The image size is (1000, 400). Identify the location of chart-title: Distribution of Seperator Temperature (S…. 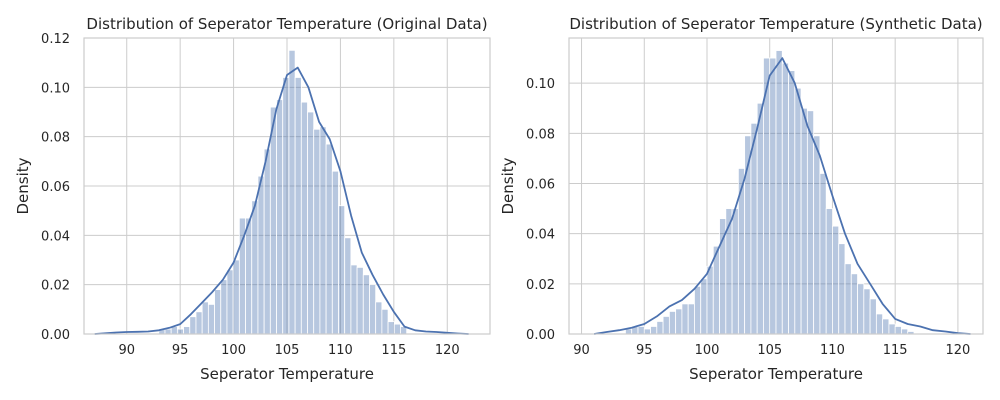
(775, 24).